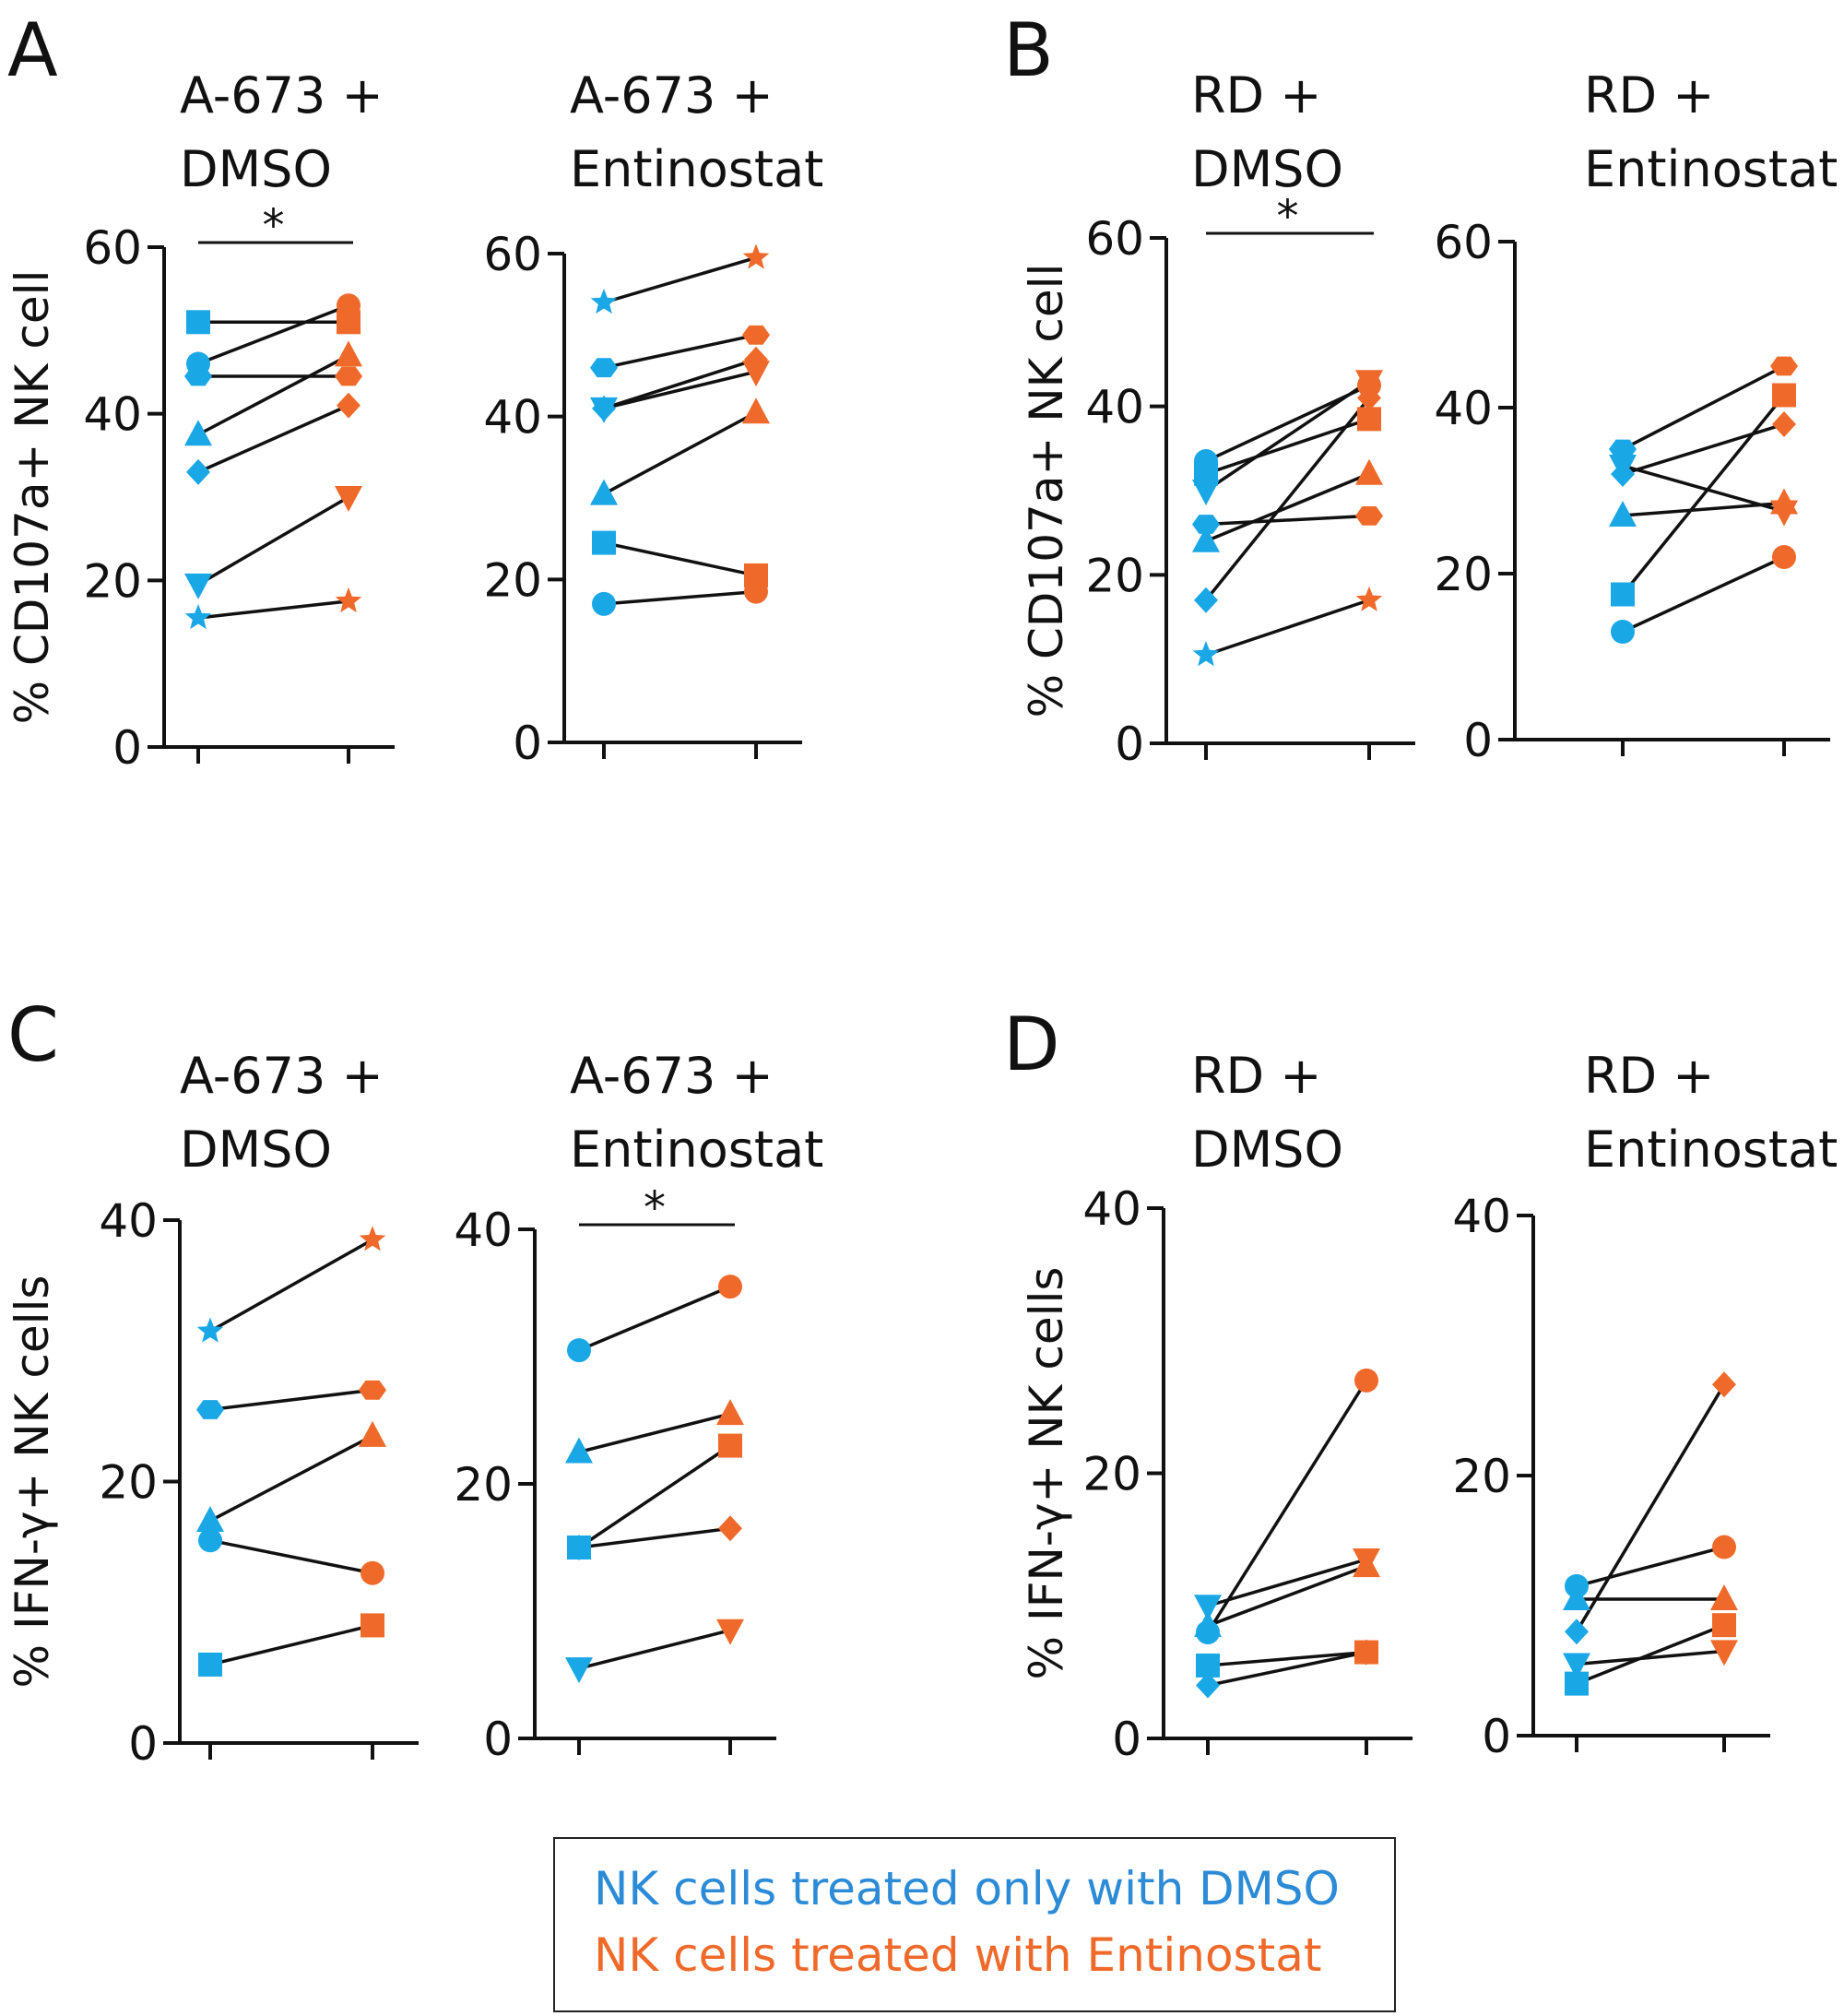  I want to click on y-tick-label: 0, so click(1478, 740).